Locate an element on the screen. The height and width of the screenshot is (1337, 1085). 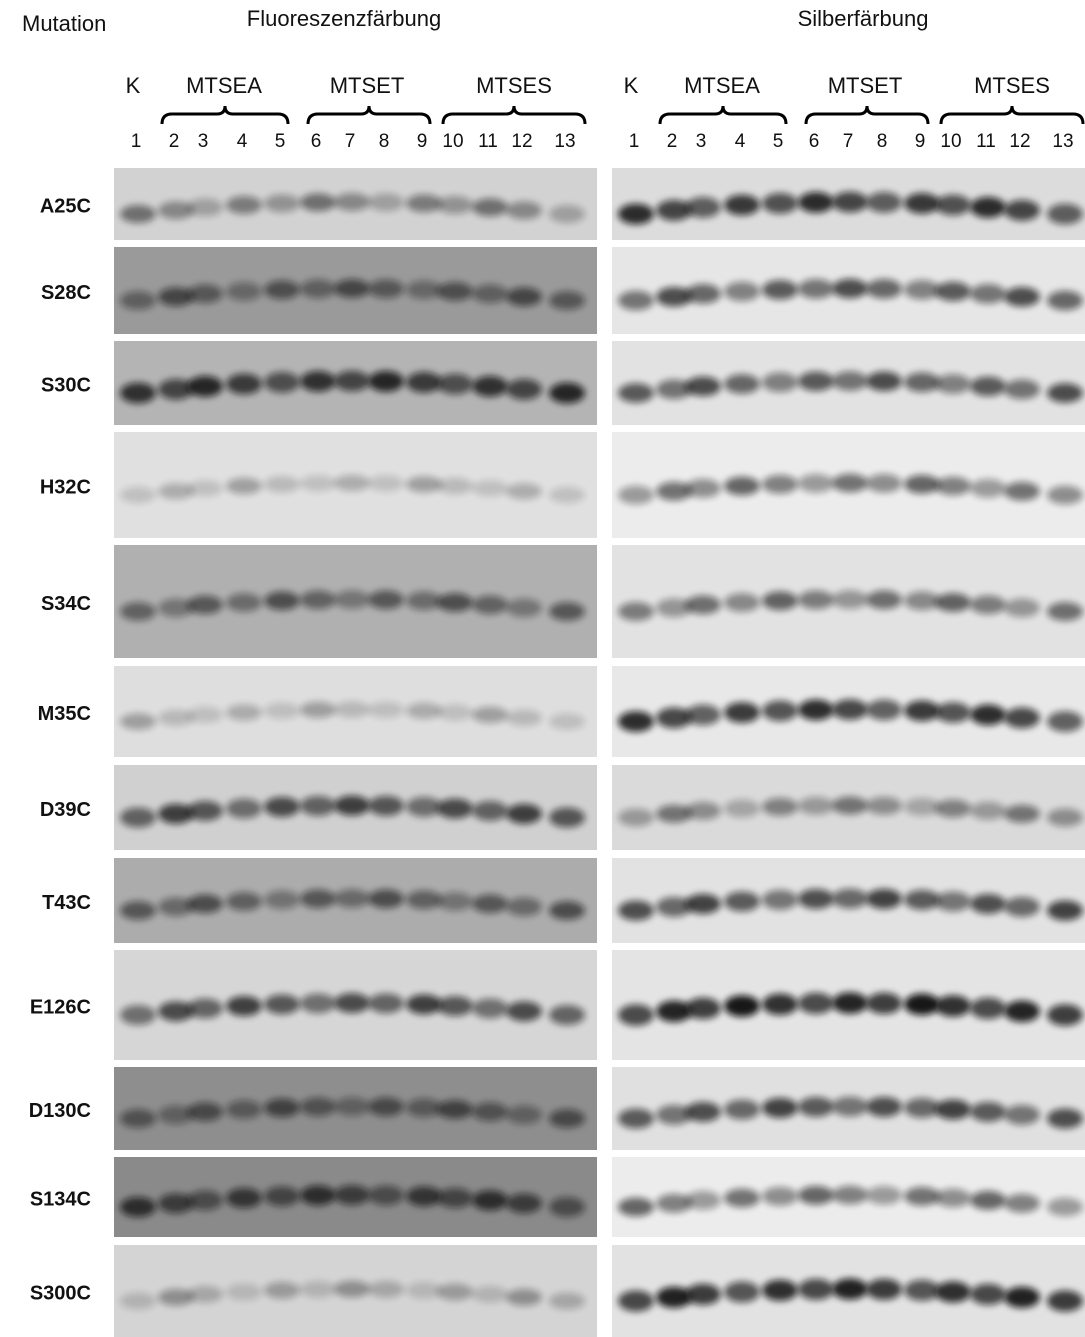
lane-number: 10 is located at coordinates (950, 141).